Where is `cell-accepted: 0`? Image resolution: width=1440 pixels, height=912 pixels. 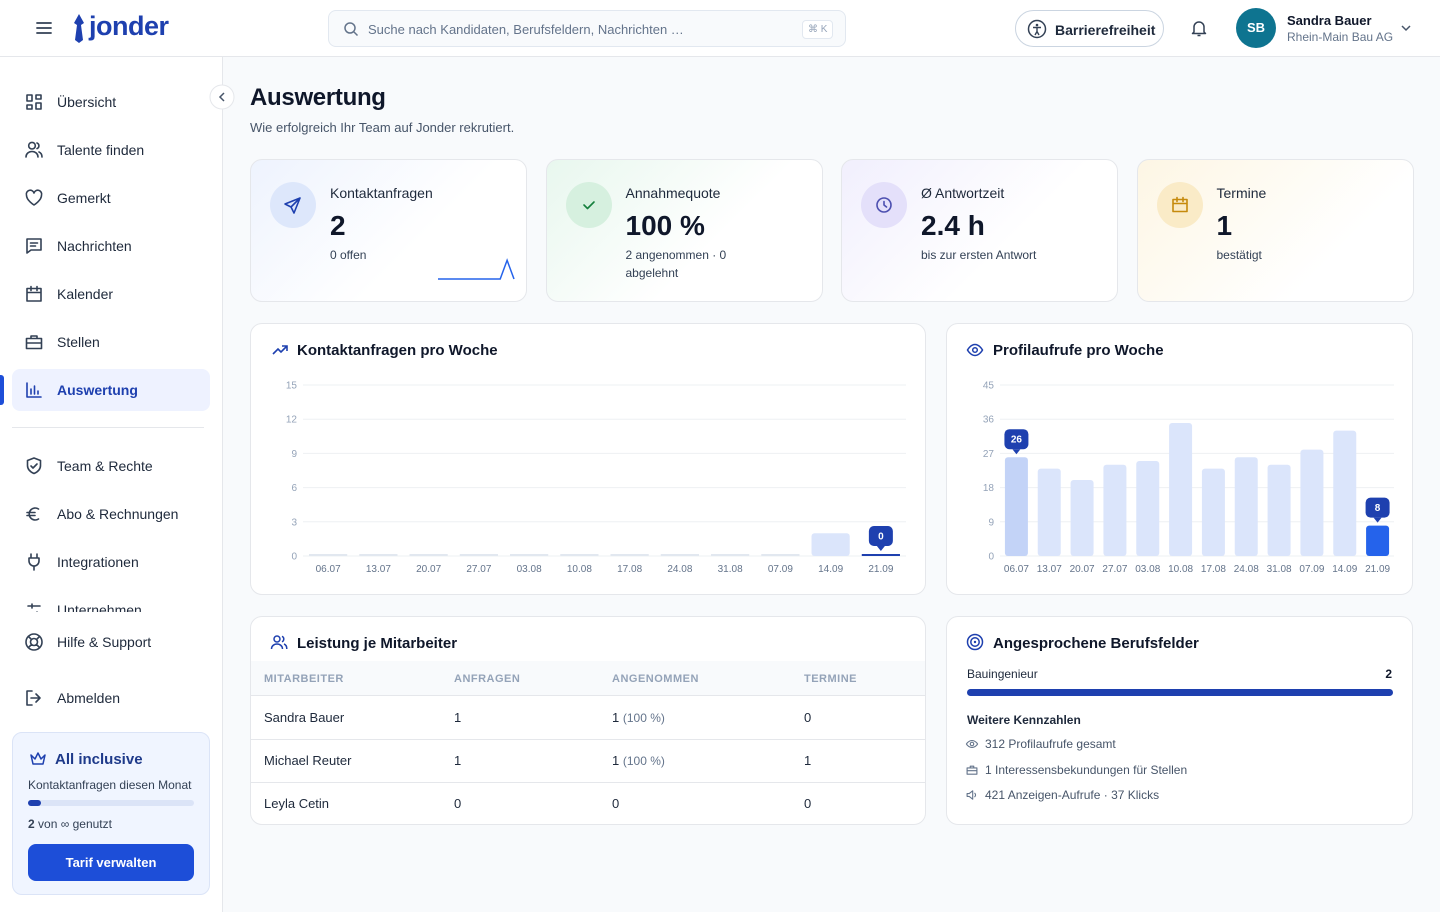
cell-accepted: 0 is located at coordinates (615, 803).